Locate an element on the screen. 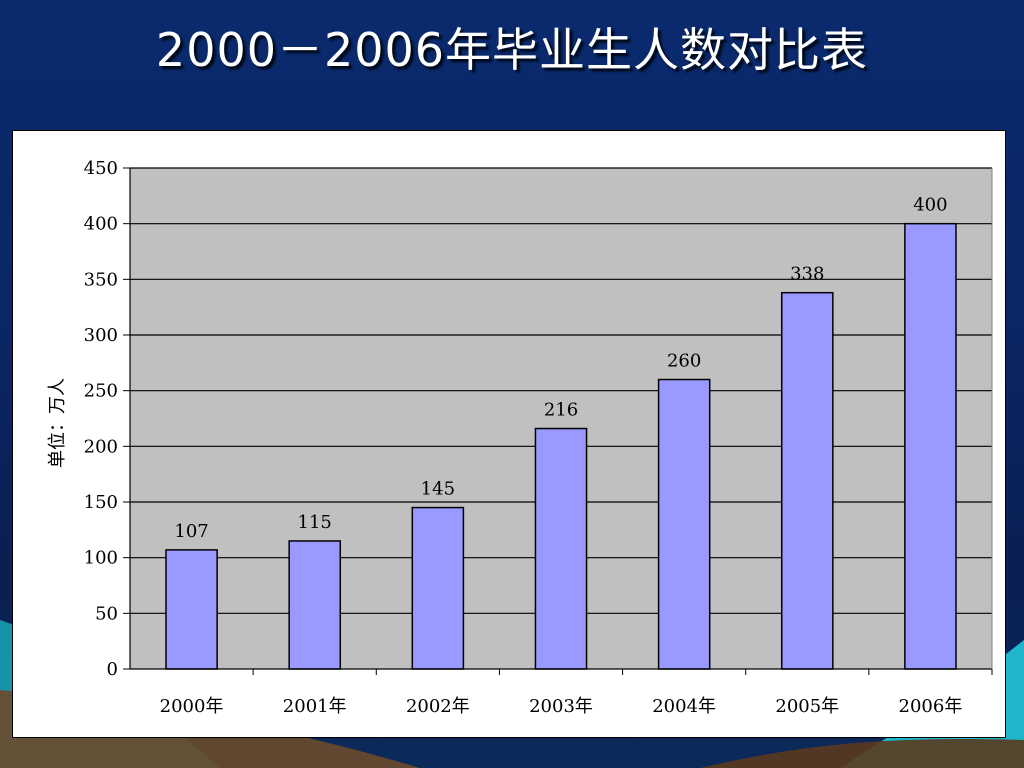 The width and height of the screenshot is (1024, 768). y-tick-label: 350 is located at coordinates (101, 279).